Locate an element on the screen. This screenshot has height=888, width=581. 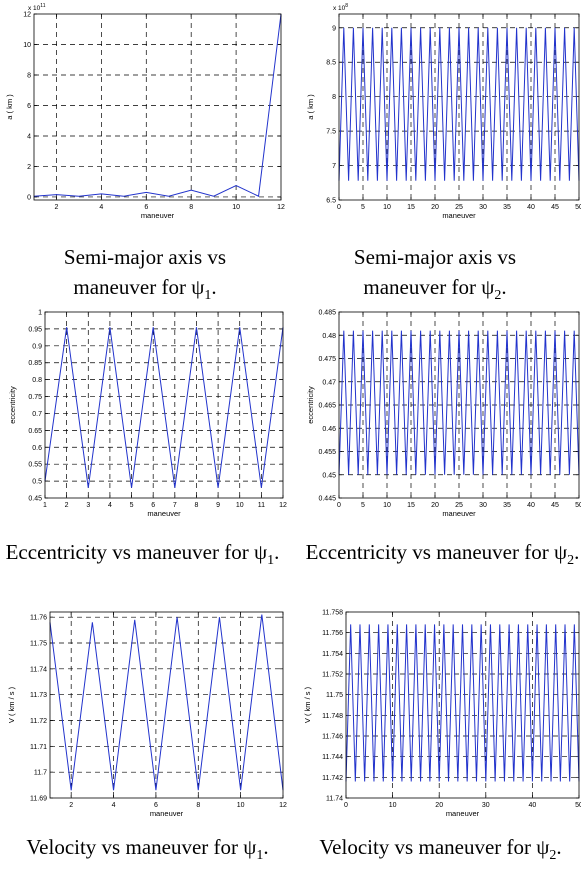
axis-exponent-power: 11 is located at coordinates (42, 6).